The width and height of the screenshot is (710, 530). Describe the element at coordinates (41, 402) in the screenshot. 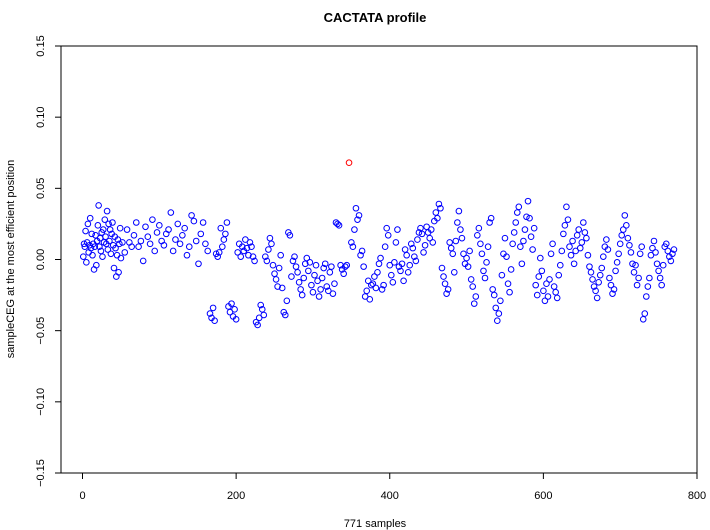

I see `y-tick-label: −0.10` at that location.